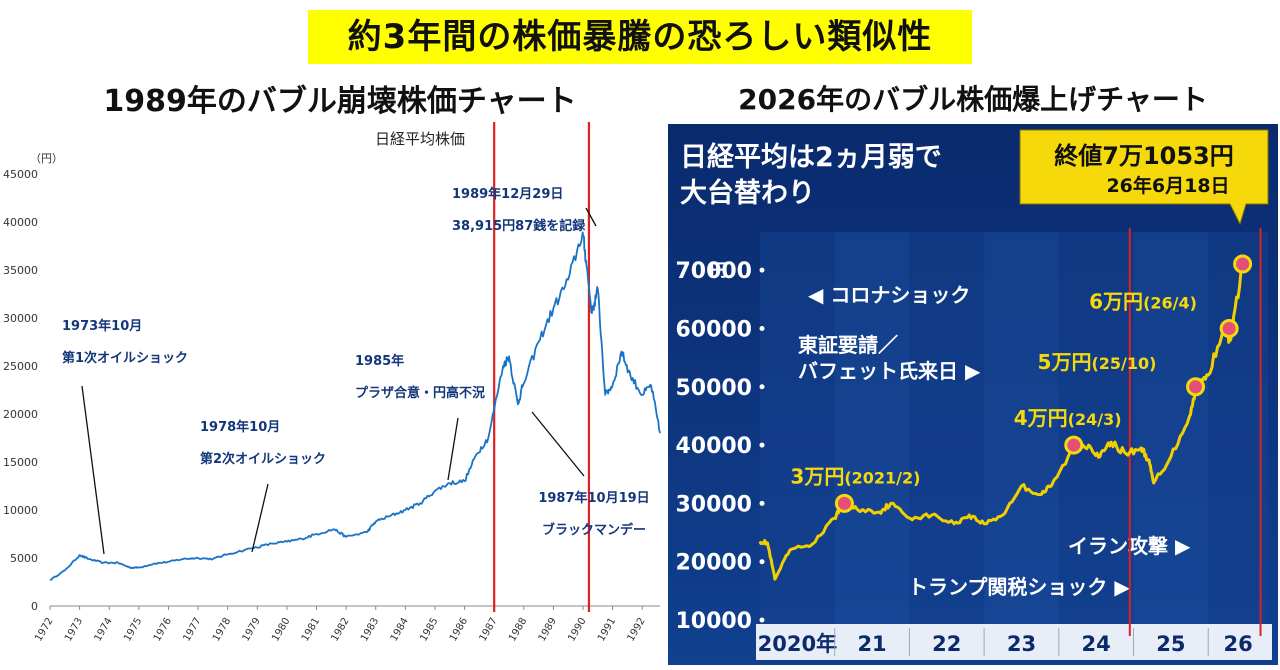  Describe the element at coordinates (1096, 644) in the screenshot. I see `right-x-tick-label: 24` at that location.